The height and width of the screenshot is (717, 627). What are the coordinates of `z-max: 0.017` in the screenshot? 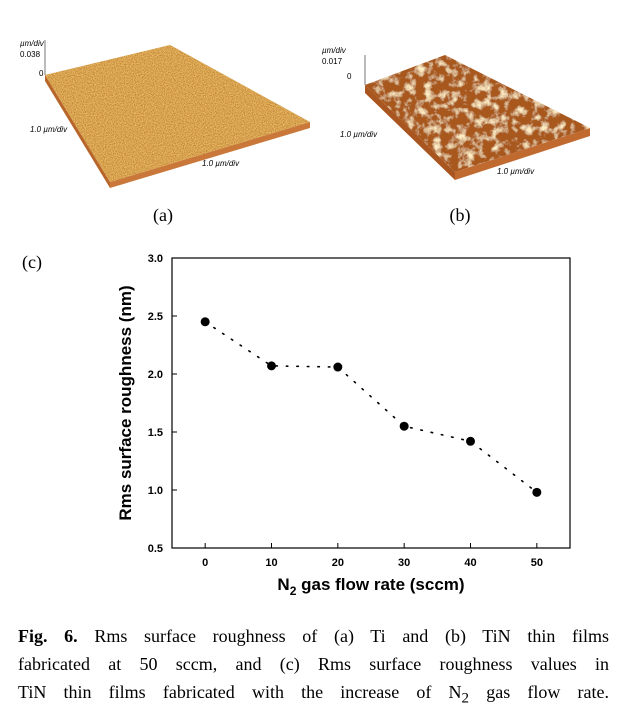 It's located at (332, 61).